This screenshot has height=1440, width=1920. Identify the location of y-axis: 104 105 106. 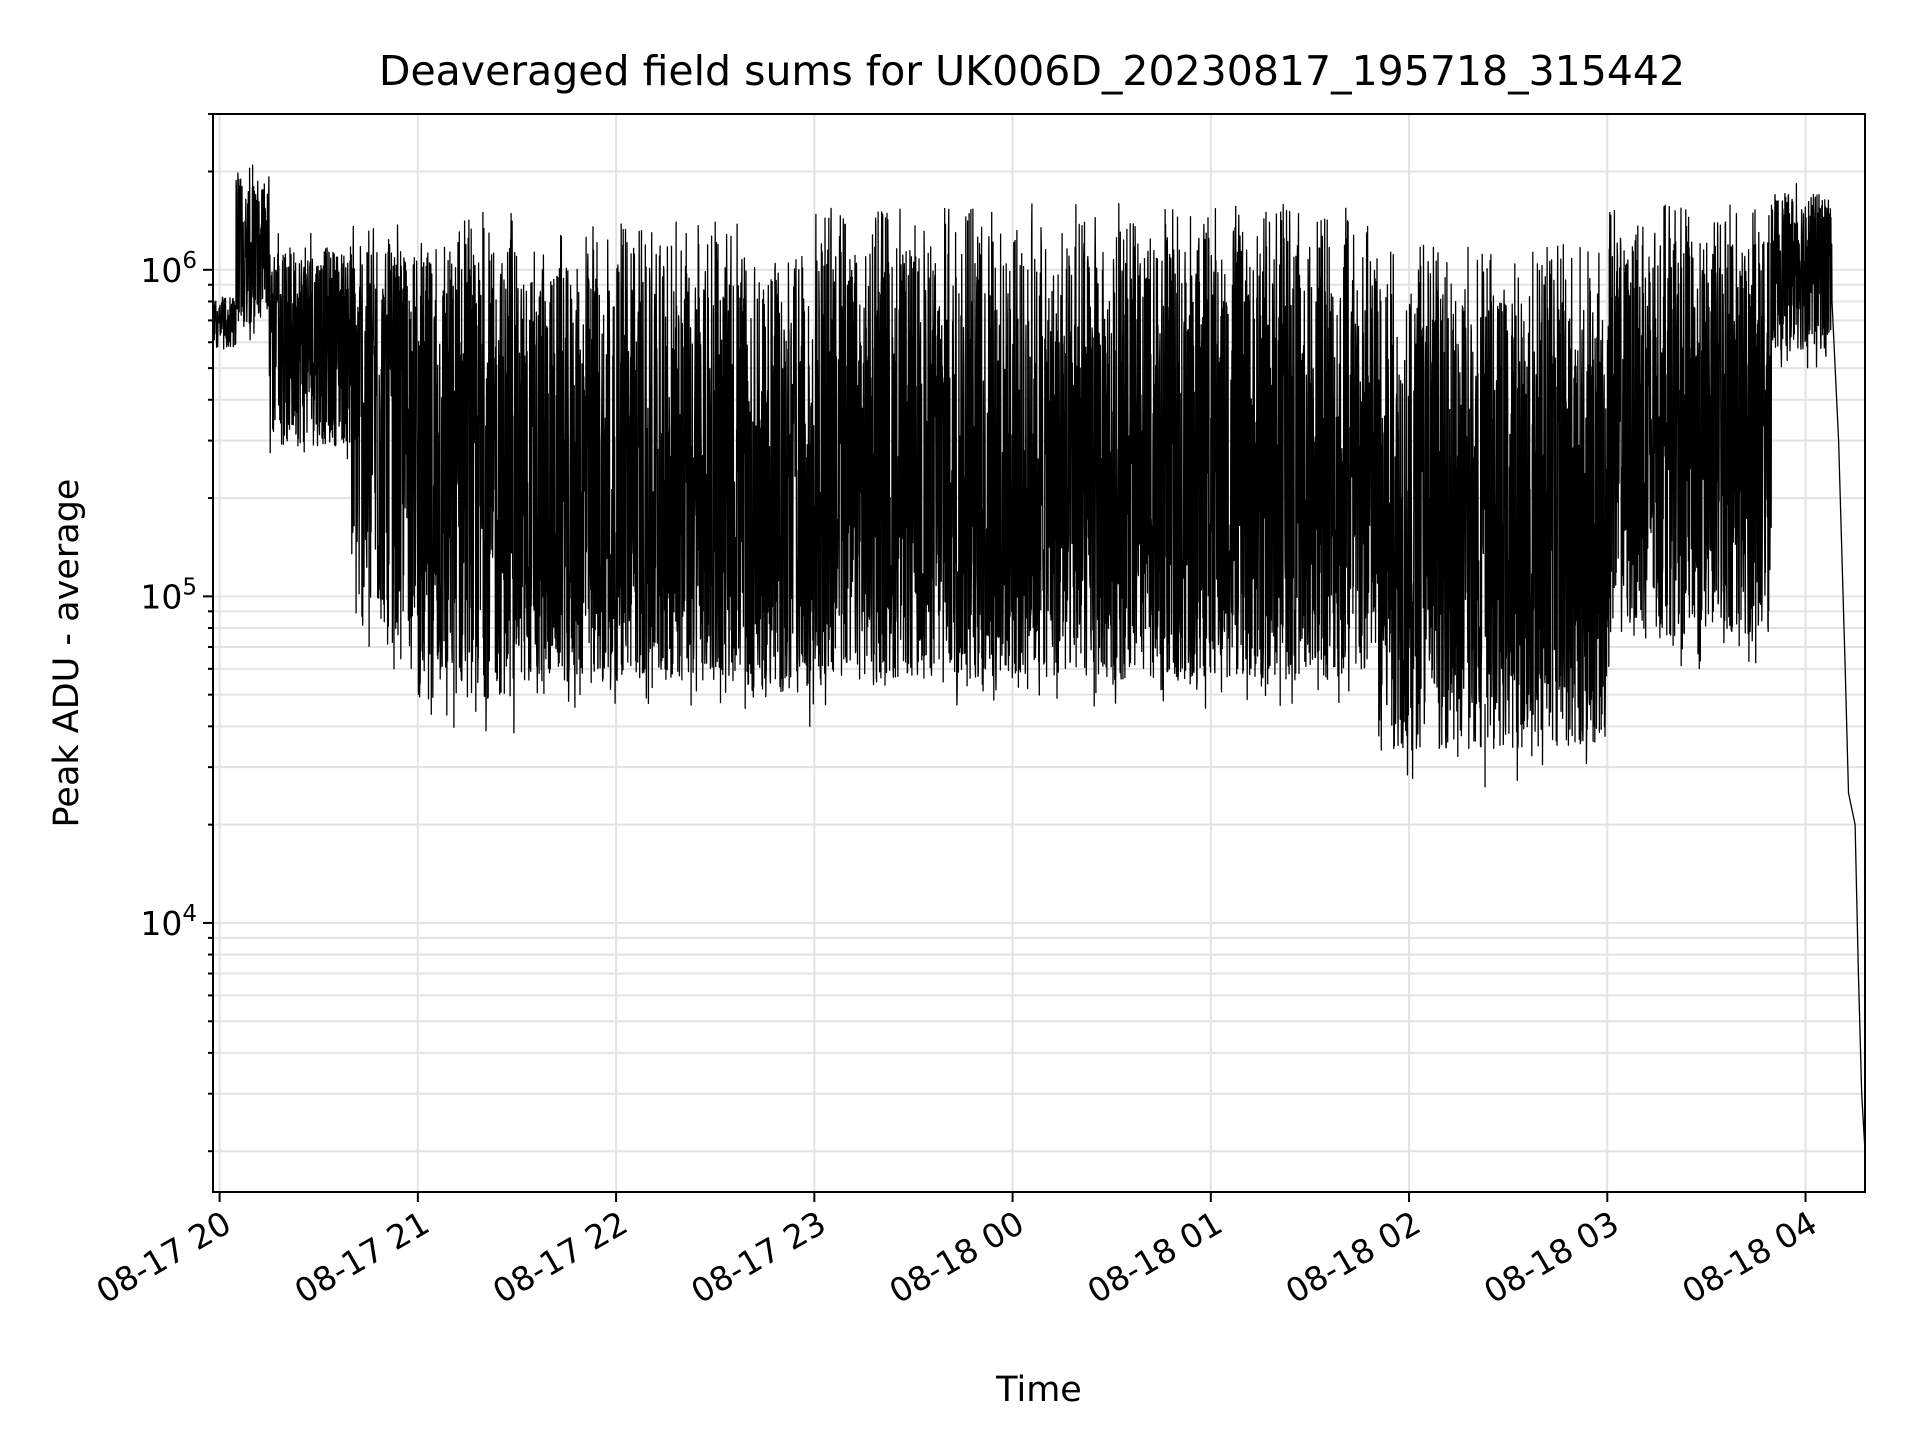
(176, 633).